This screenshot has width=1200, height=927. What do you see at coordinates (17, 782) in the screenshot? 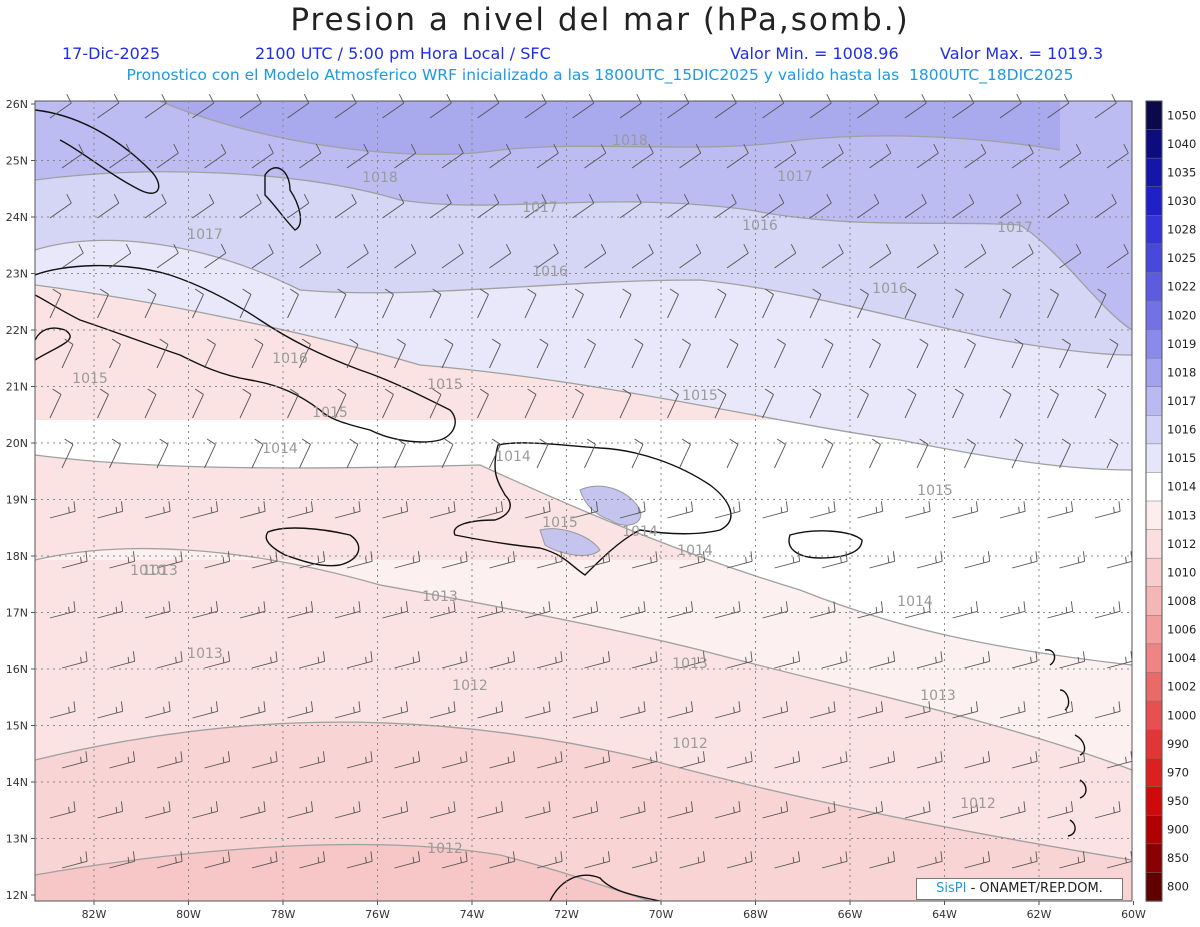
I see `lat-label: 14N` at bounding box center [17, 782].